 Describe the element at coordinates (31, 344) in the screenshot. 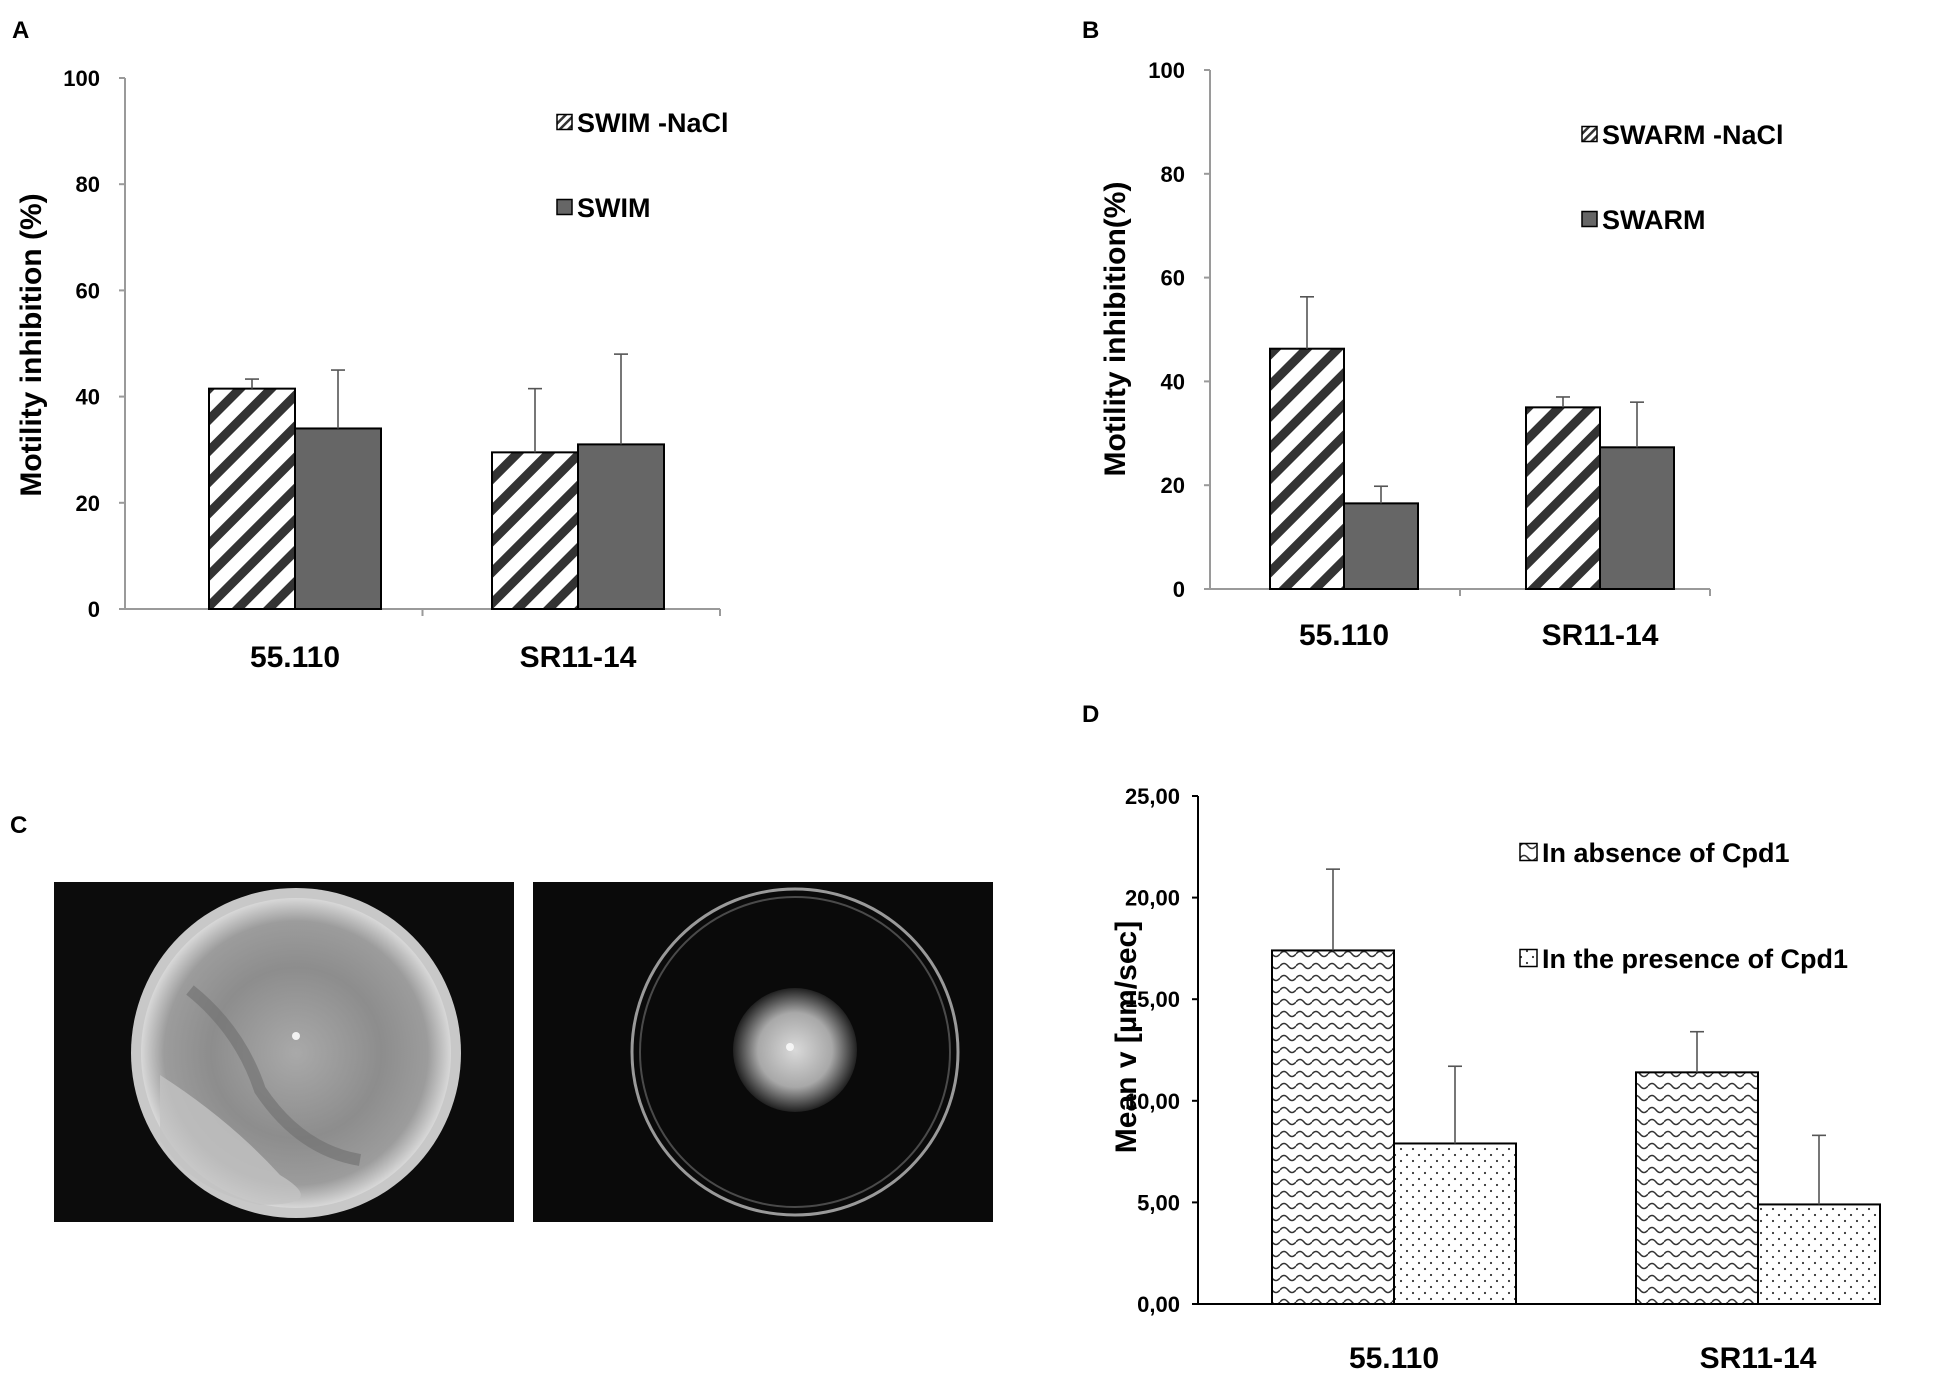

I see `y-axis-label: Motility inhibition (%)` at that location.